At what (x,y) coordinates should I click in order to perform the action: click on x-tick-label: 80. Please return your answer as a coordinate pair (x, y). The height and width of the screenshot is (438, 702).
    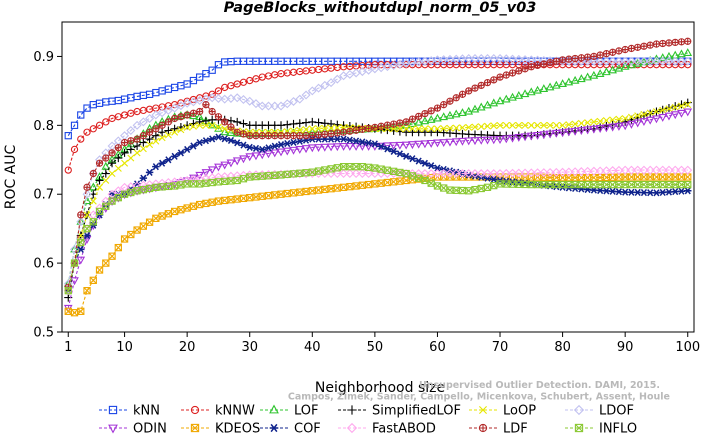
    Looking at the image, I should click on (562, 347).